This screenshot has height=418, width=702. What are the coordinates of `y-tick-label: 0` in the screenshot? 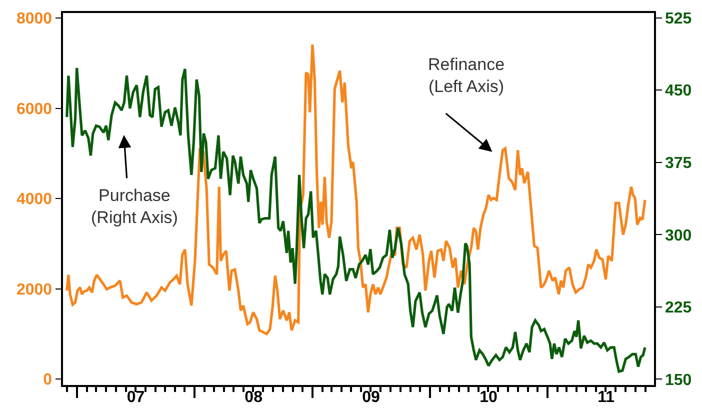 It's located at (47, 380).